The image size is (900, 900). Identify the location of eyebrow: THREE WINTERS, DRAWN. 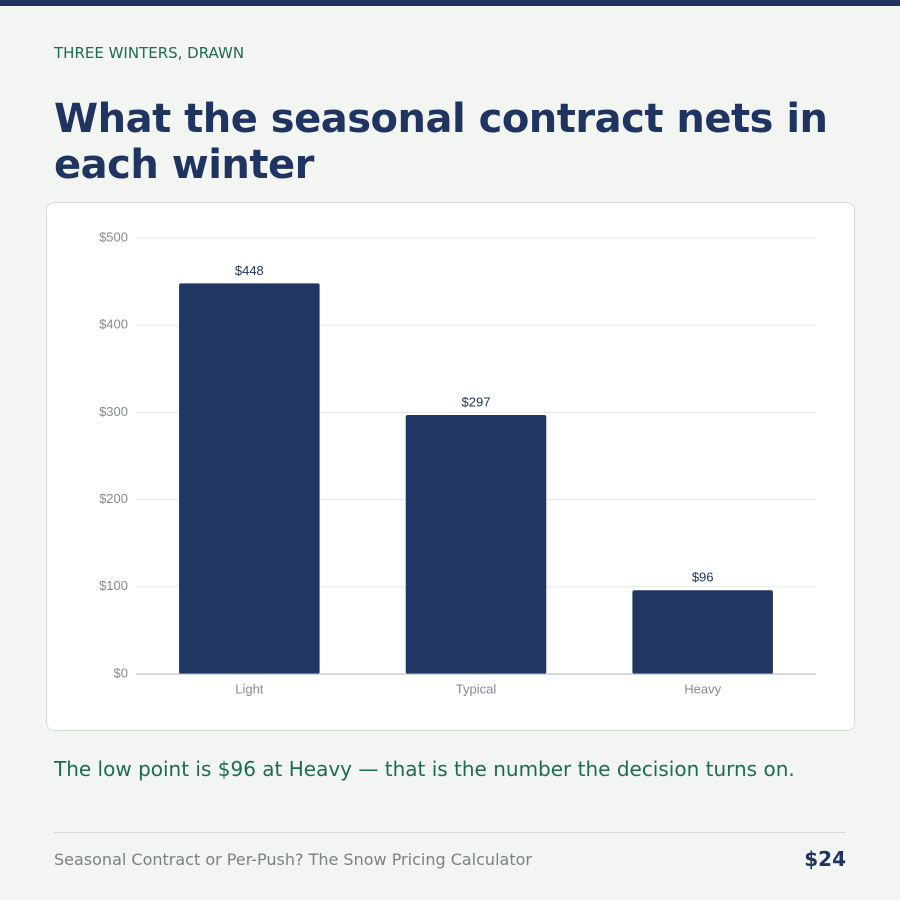
(149, 53).